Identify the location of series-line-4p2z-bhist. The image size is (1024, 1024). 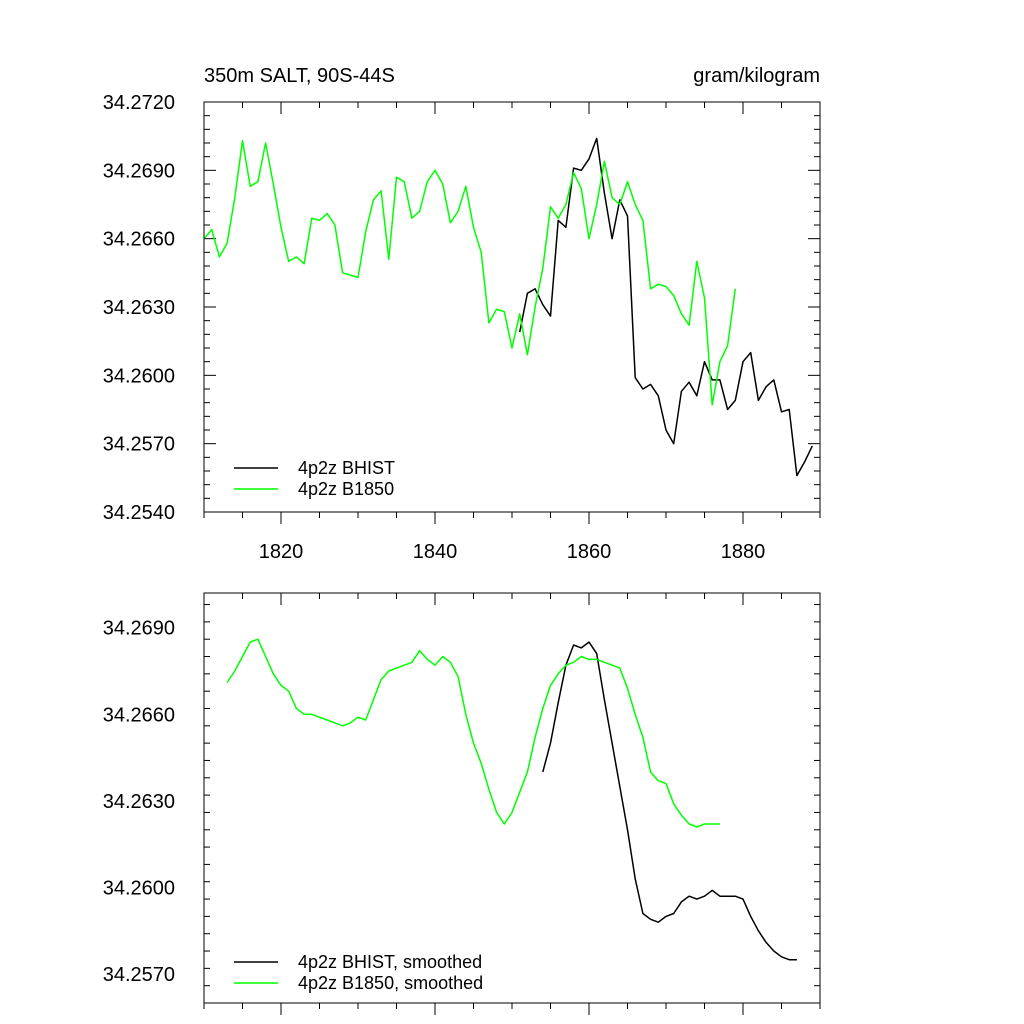
(665, 307).